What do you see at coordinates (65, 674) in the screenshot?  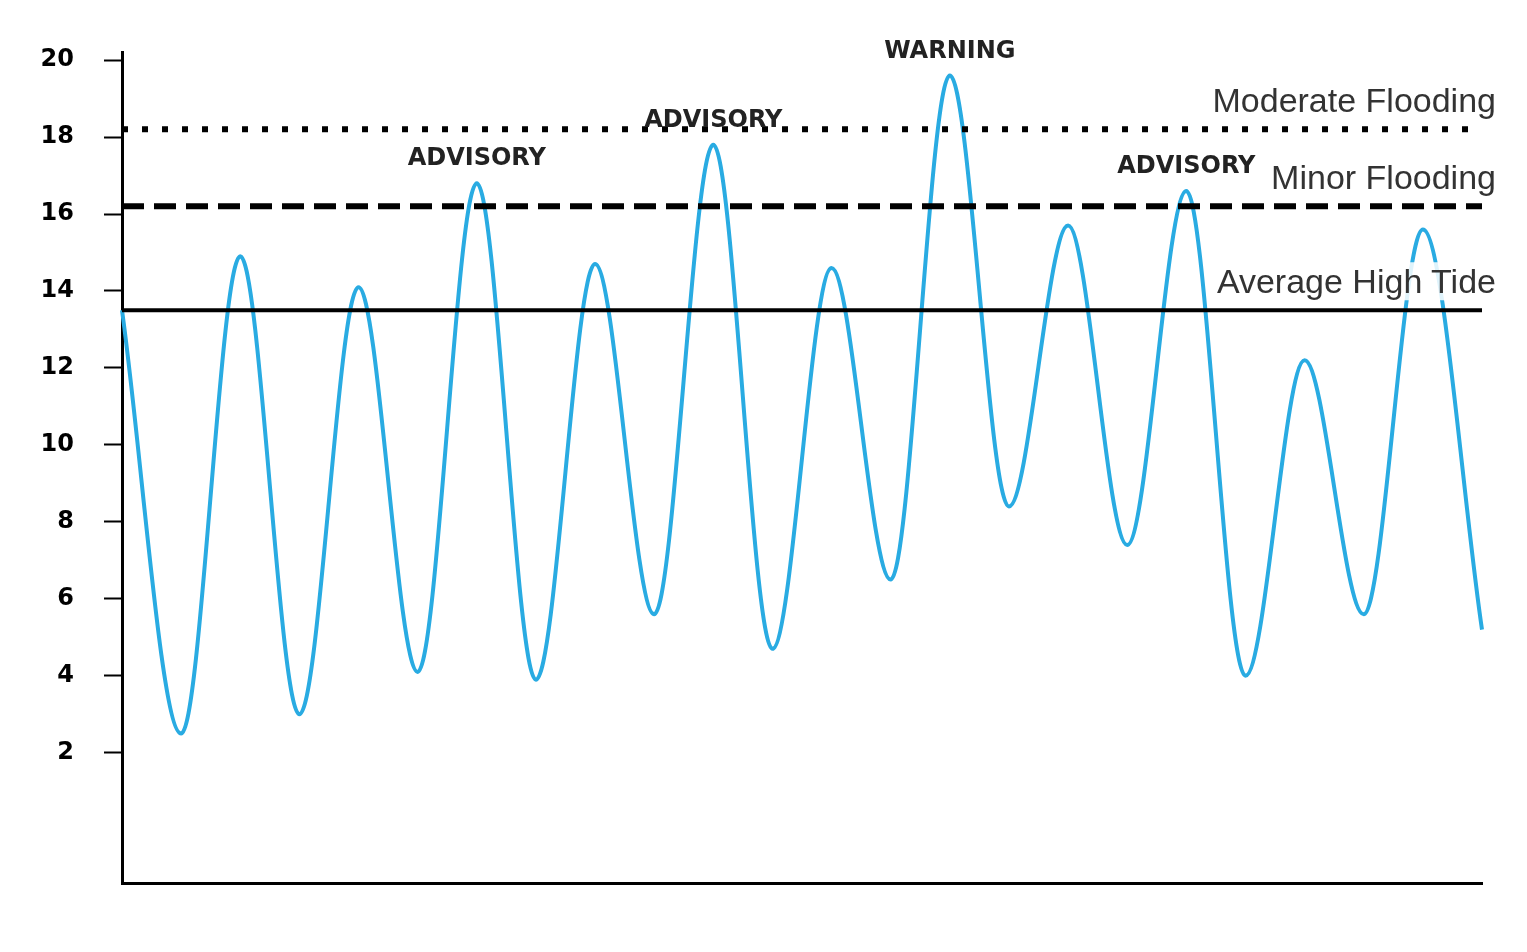 I see `y-tick-label: 4` at bounding box center [65, 674].